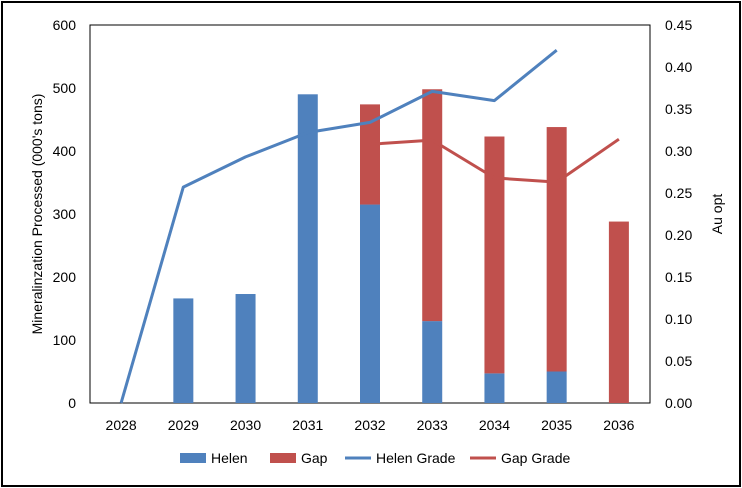 The height and width of the screenshot is (488, 742). Describe the element at coordinates (245, 425) in the screenshot. I see `x-tick-label: 2030` at that location.